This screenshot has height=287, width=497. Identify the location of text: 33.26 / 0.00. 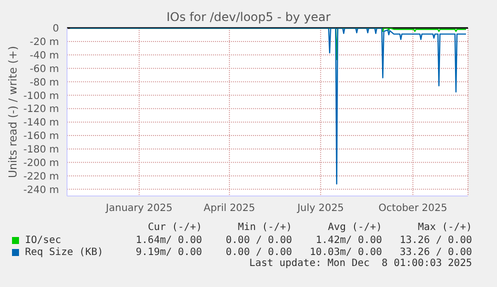
(435, 252).